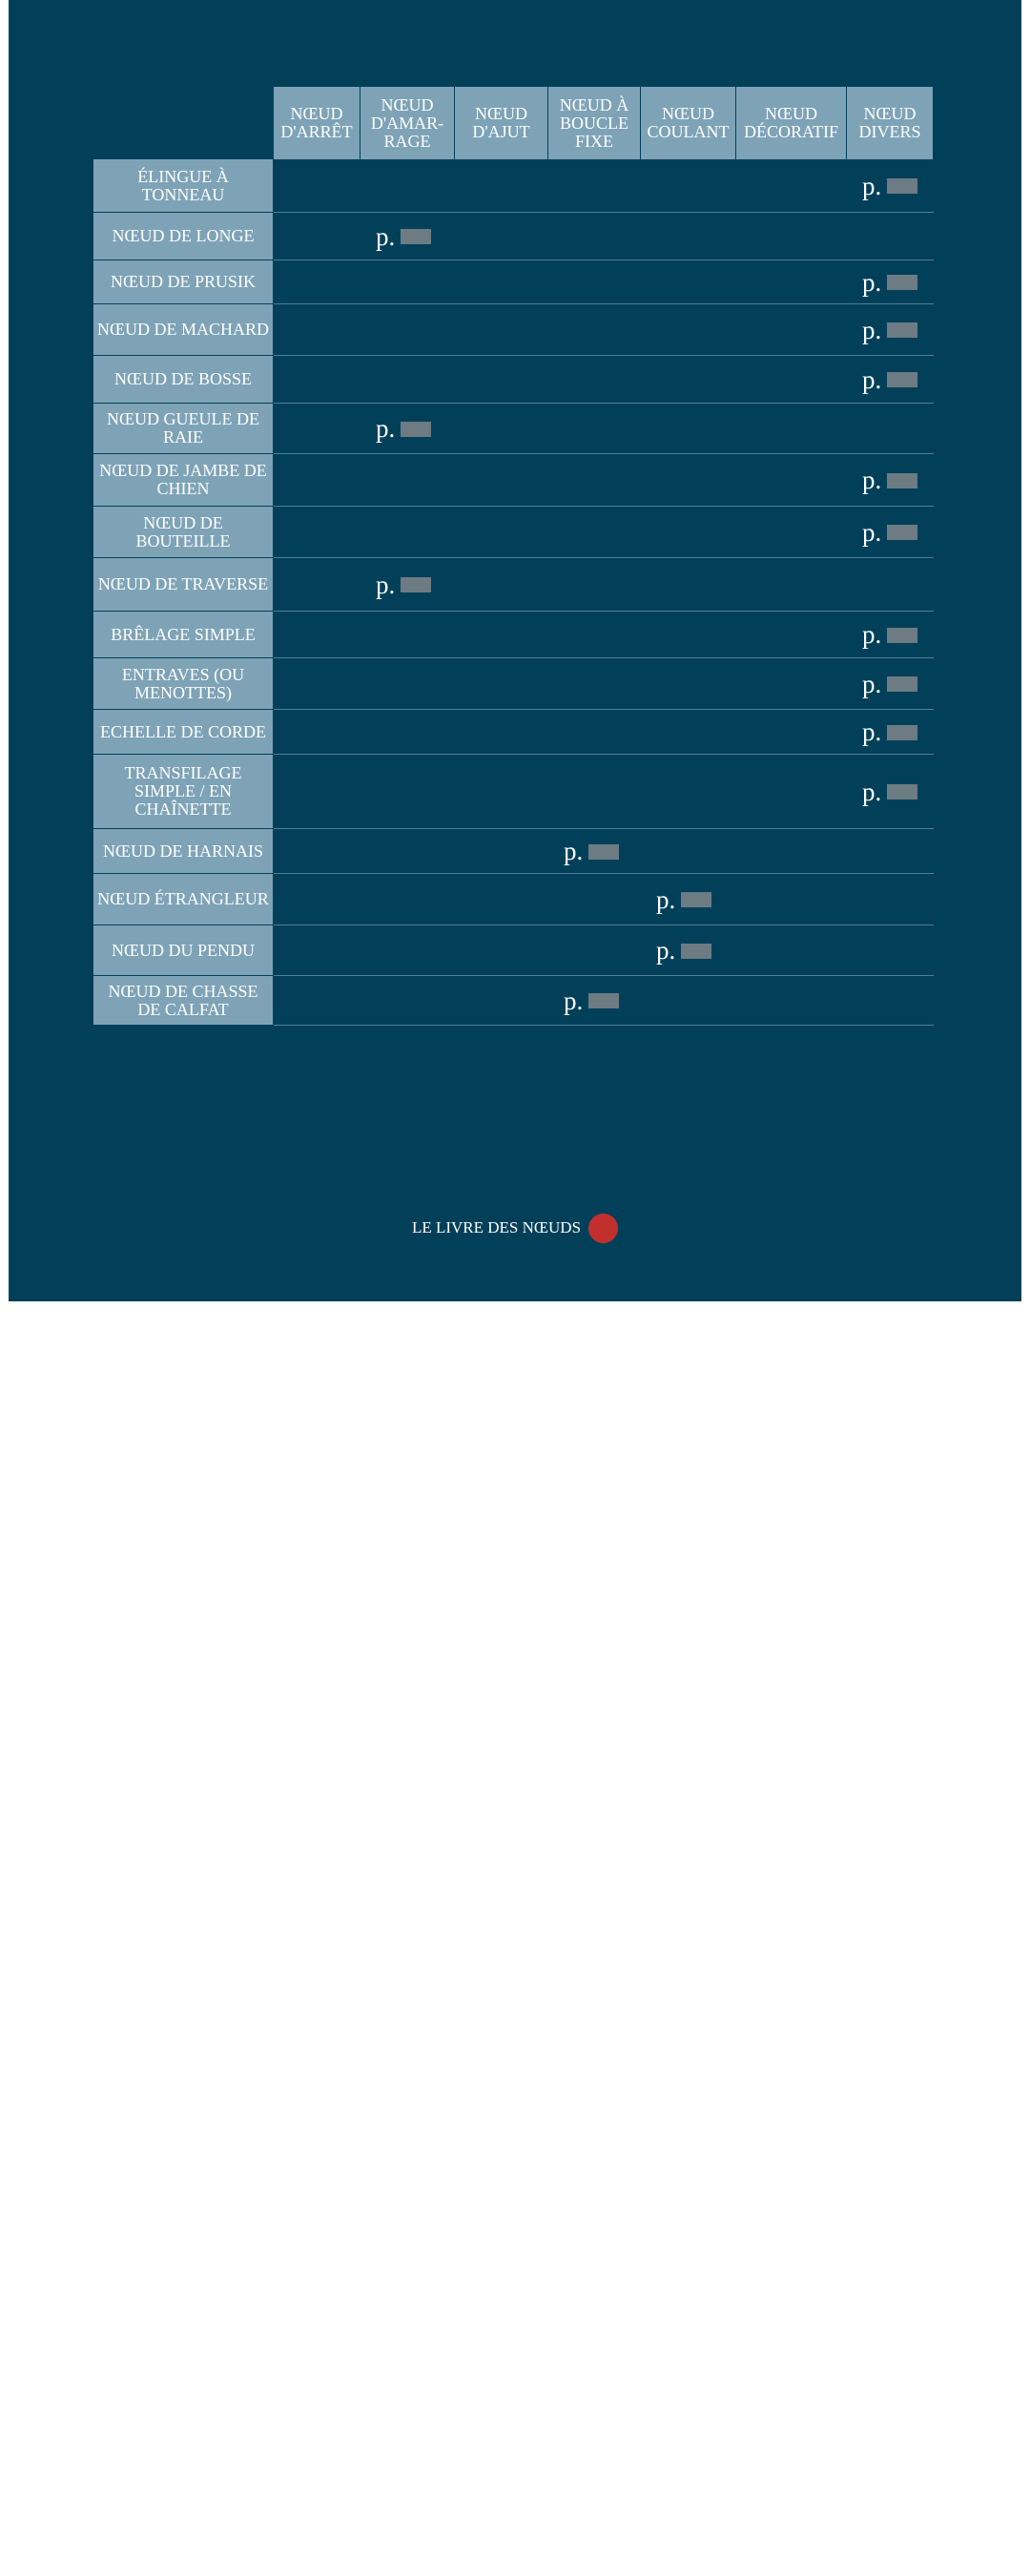  What do you see at coordinates (890, 123) in the screenshot?
I see `column-header: NŒUD DIVERS` at bounding box center [890, 123].